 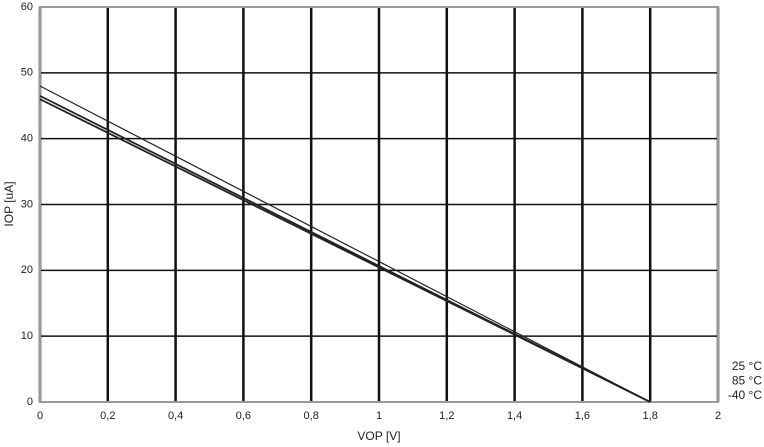 I want to click on x-tick-label: 0,4, so click(x=175, y=416).